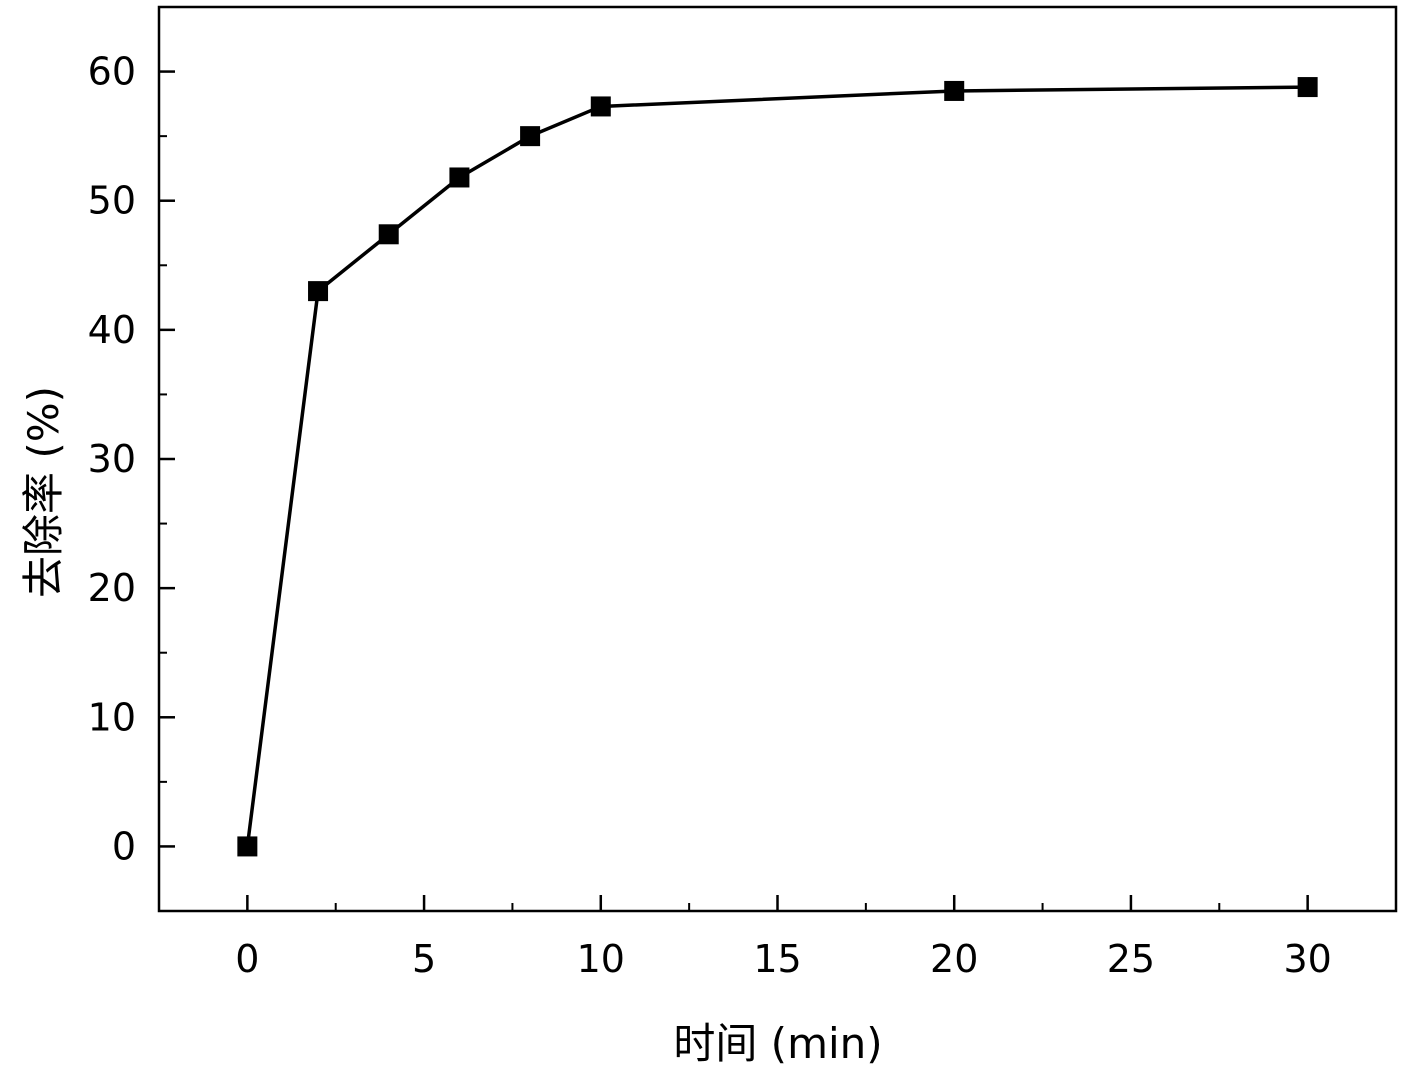 The image size is (1403, 1079). What do you see at coordinates (247, 959) in the screenshot?
I see `x-tick-label: 0` at bounding box center [247, 959].